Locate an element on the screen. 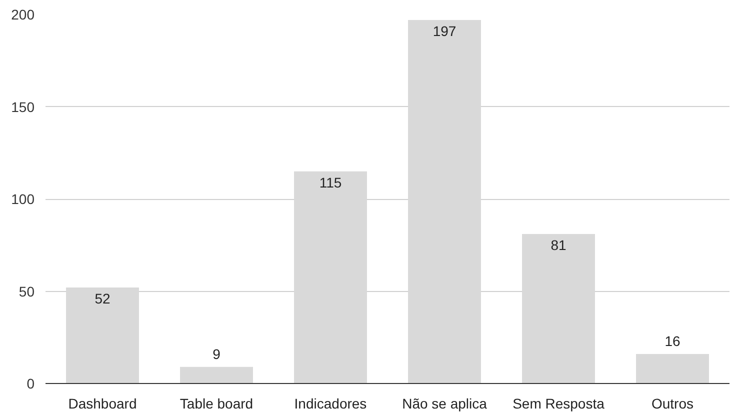 The height and width of the screenshot is (414, 737). data-label: 197 is located at coordinates (444, 31).